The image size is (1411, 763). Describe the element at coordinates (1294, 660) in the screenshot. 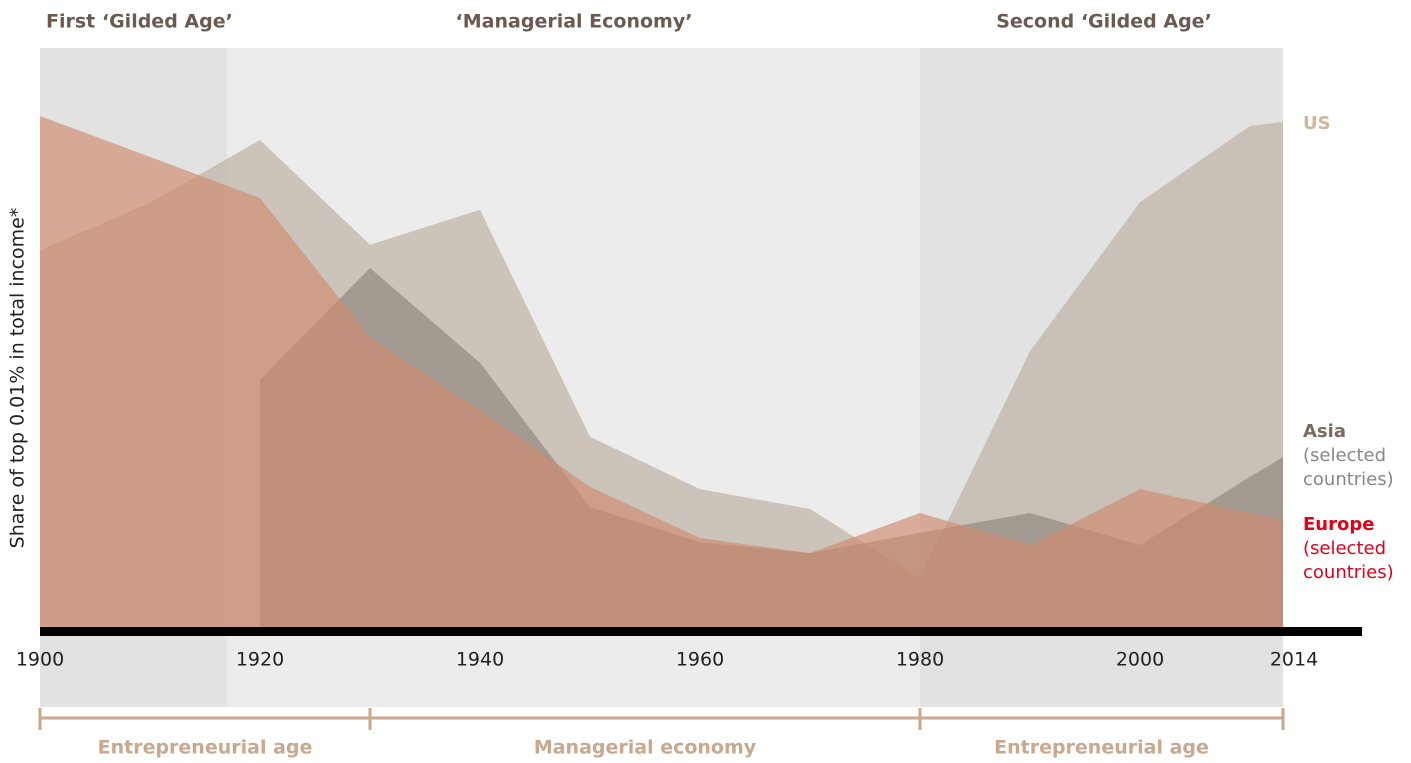

I see `x-tick-label: 2014` at that location.